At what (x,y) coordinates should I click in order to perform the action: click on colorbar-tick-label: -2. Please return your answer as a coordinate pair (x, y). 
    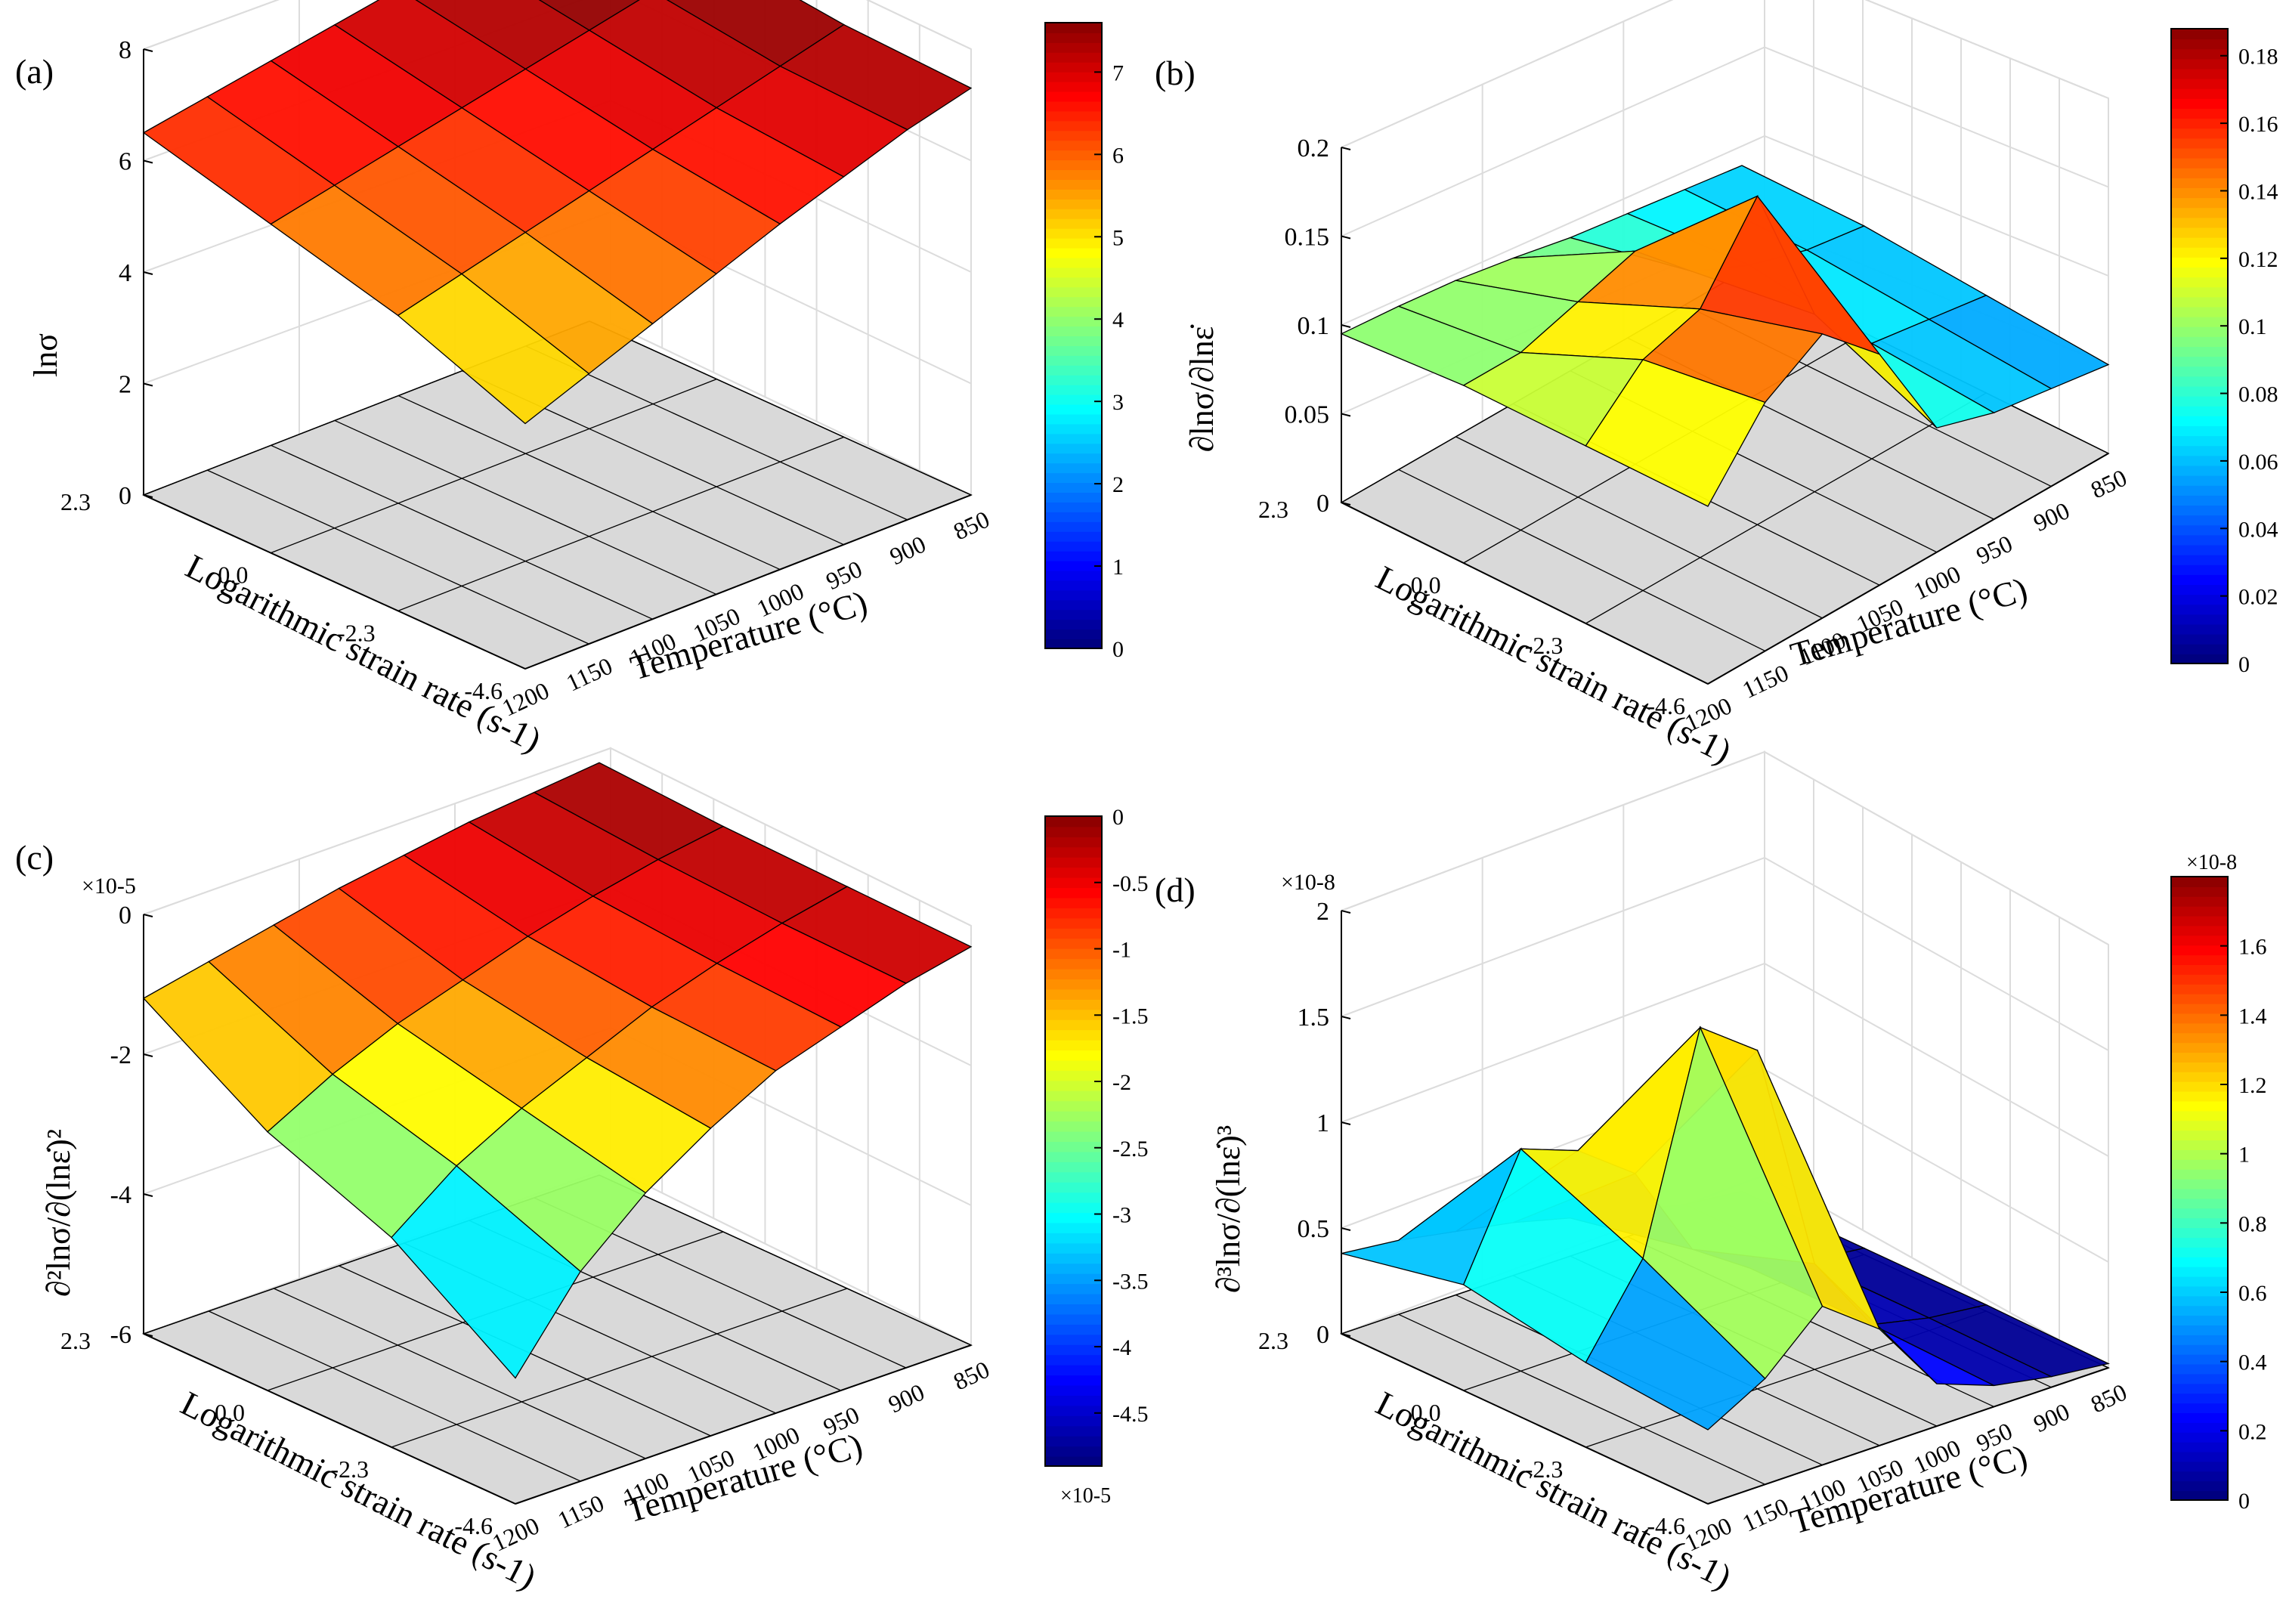
    Looking at the image, I should click on (1121, 1082).